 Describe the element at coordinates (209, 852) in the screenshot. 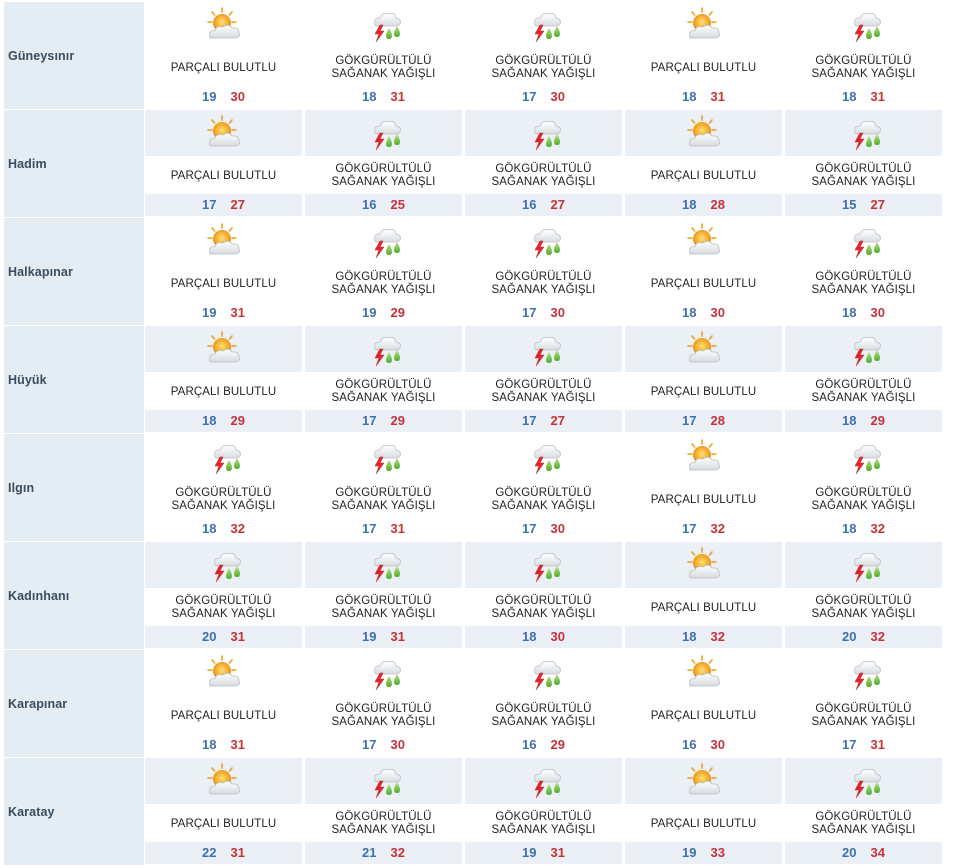

I see `temp-min: 22` at that location.